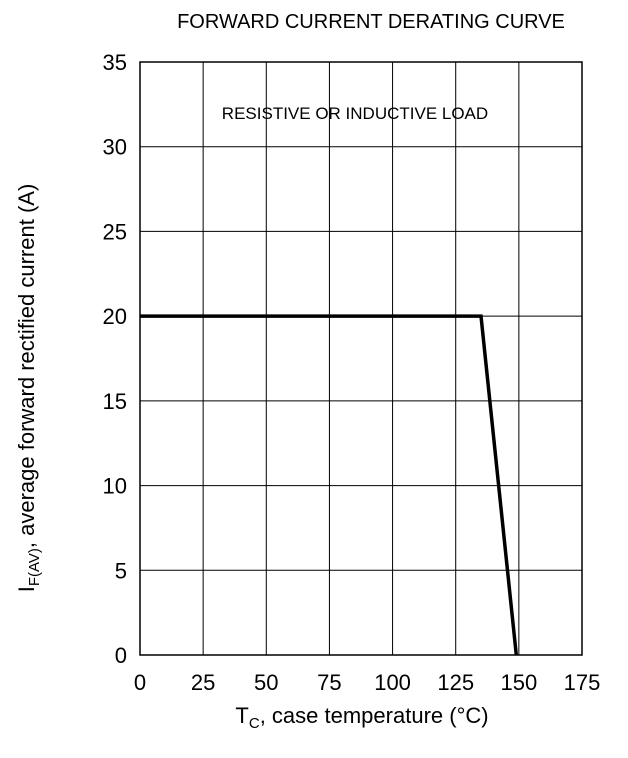  Describe the element at coordinates (241, 715) in the screenshot. I see `x-axis-label-main: T` at that location.